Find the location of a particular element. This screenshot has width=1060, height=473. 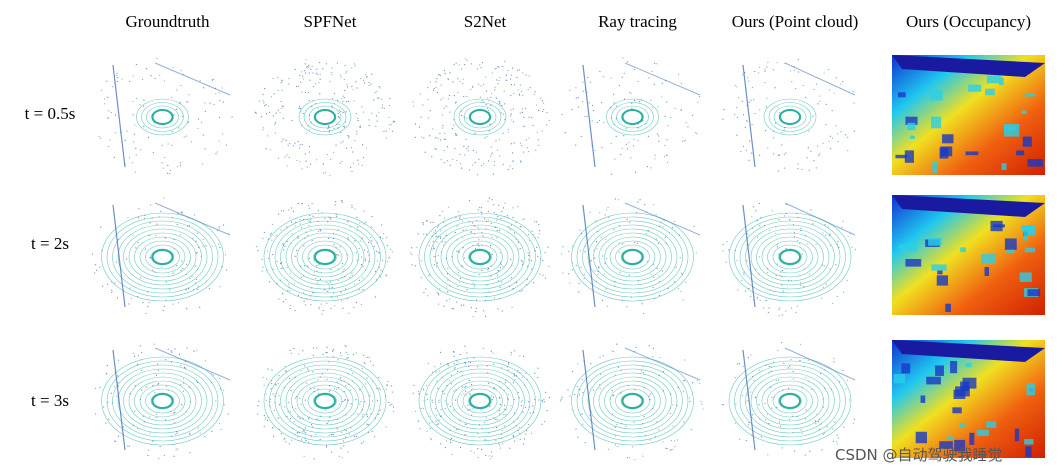

occupancy-blob is located at coordinates (1010, 251).